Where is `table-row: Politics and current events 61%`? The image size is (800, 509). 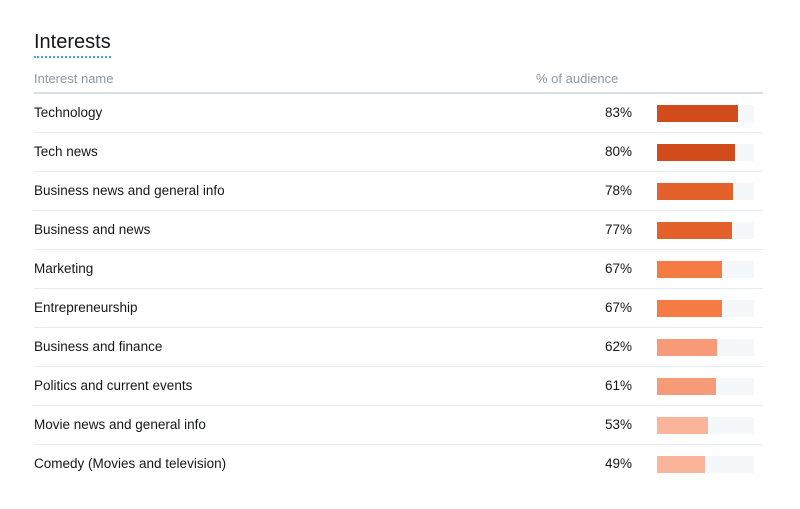
table-row: Politics and current events 61% is located at coordinates (398, 386).